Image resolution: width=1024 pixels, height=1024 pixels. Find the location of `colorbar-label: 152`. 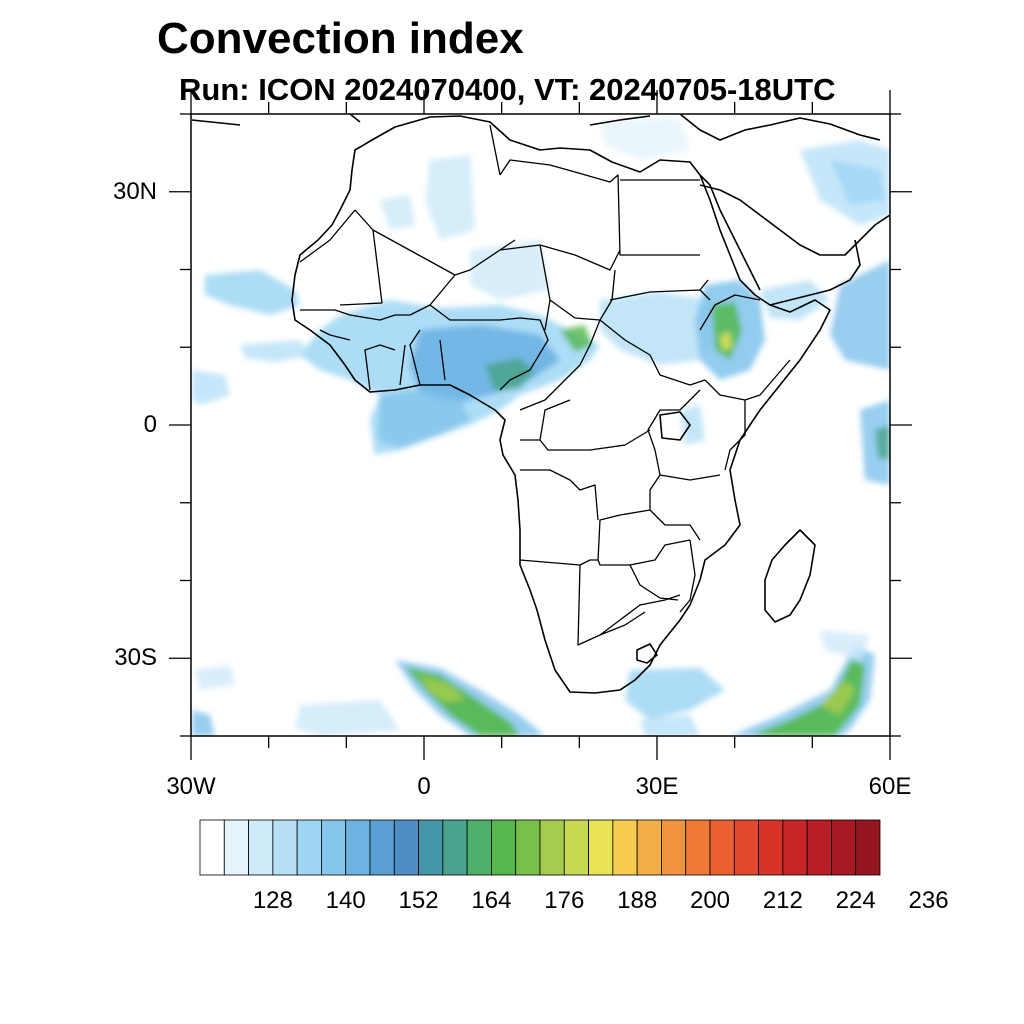

colorbar-label: 152 is located at coordinates (418, 900).